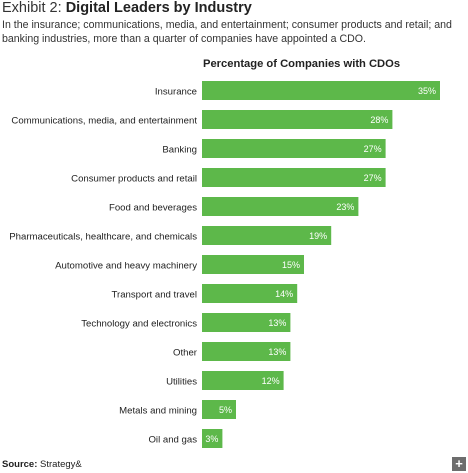 Image resolution: width=468 pixels, height=473 pixels. What do you see at coordinates (158, 8) in the screenshot?
I see `page-title: Digital Leaders by Industry` at bounding box center [158, 8].